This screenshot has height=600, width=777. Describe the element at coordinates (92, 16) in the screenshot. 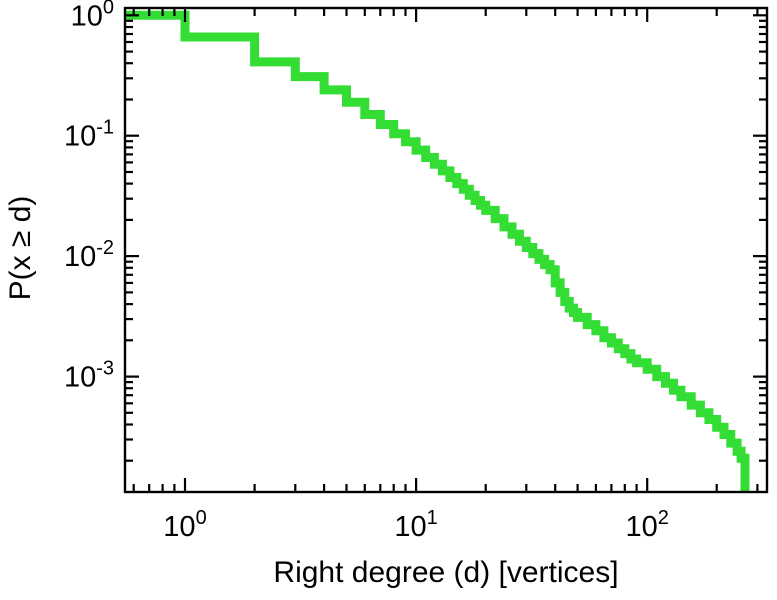

I see `y-tick-label: 10⁰` at that location.